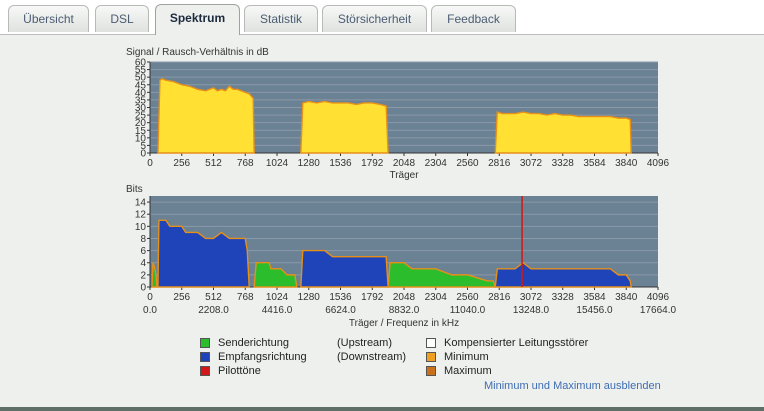 The height and width of the screenshot is (411, 764). I want to click on y-tick-label: 25, so click(141, 116).